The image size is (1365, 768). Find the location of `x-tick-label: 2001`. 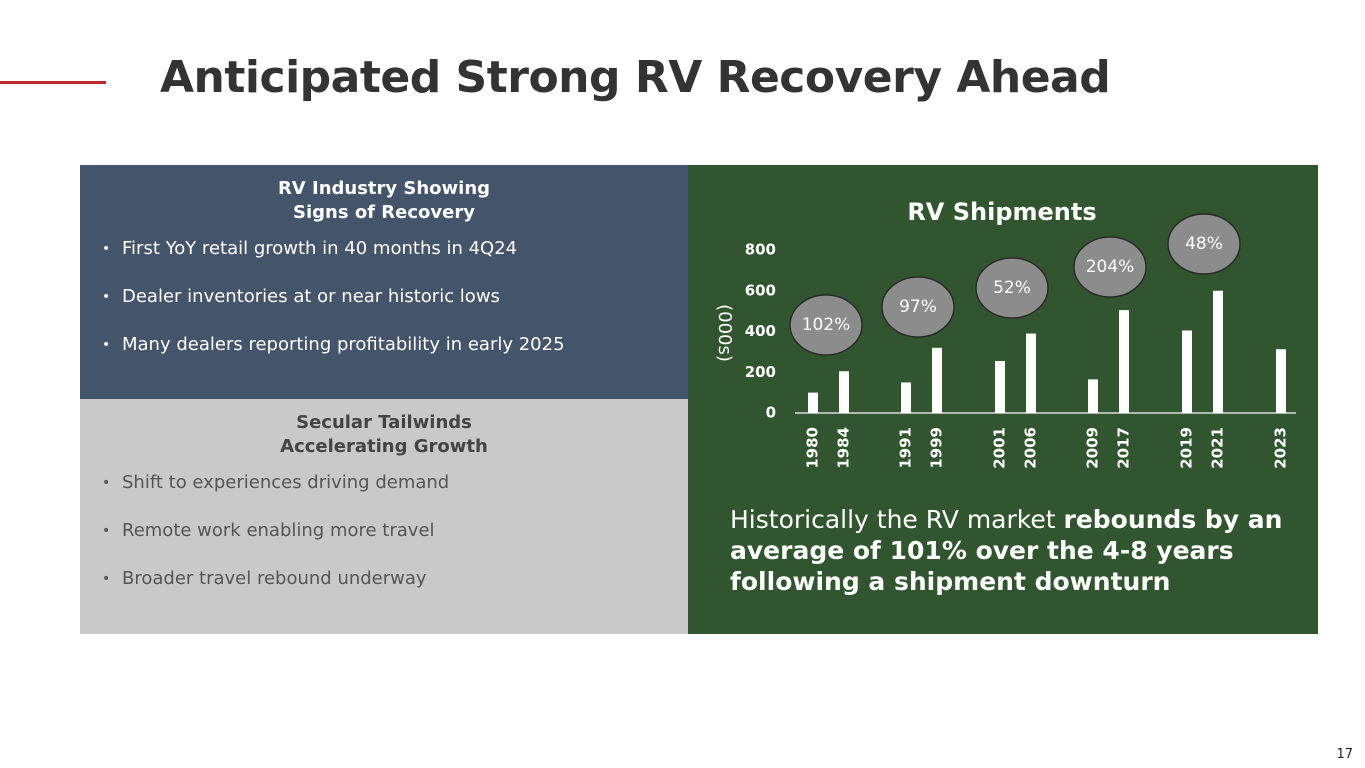

x-tick-label: 2001 is located at coordinates (1000, 448).